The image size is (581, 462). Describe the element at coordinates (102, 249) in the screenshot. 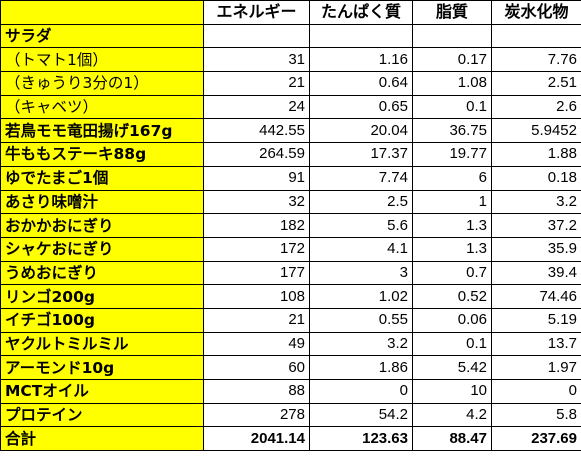

I see `row-label-cell: シャケおにぎり` at that location.